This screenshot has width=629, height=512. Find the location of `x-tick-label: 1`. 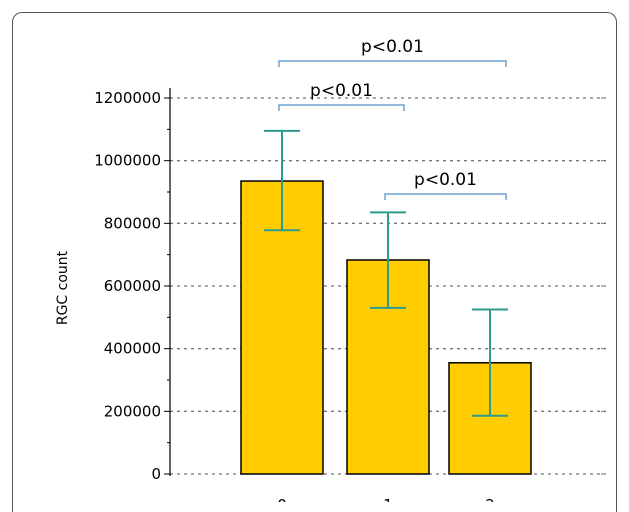

x-tick-label: 1 is located at coordinates (388, 499).